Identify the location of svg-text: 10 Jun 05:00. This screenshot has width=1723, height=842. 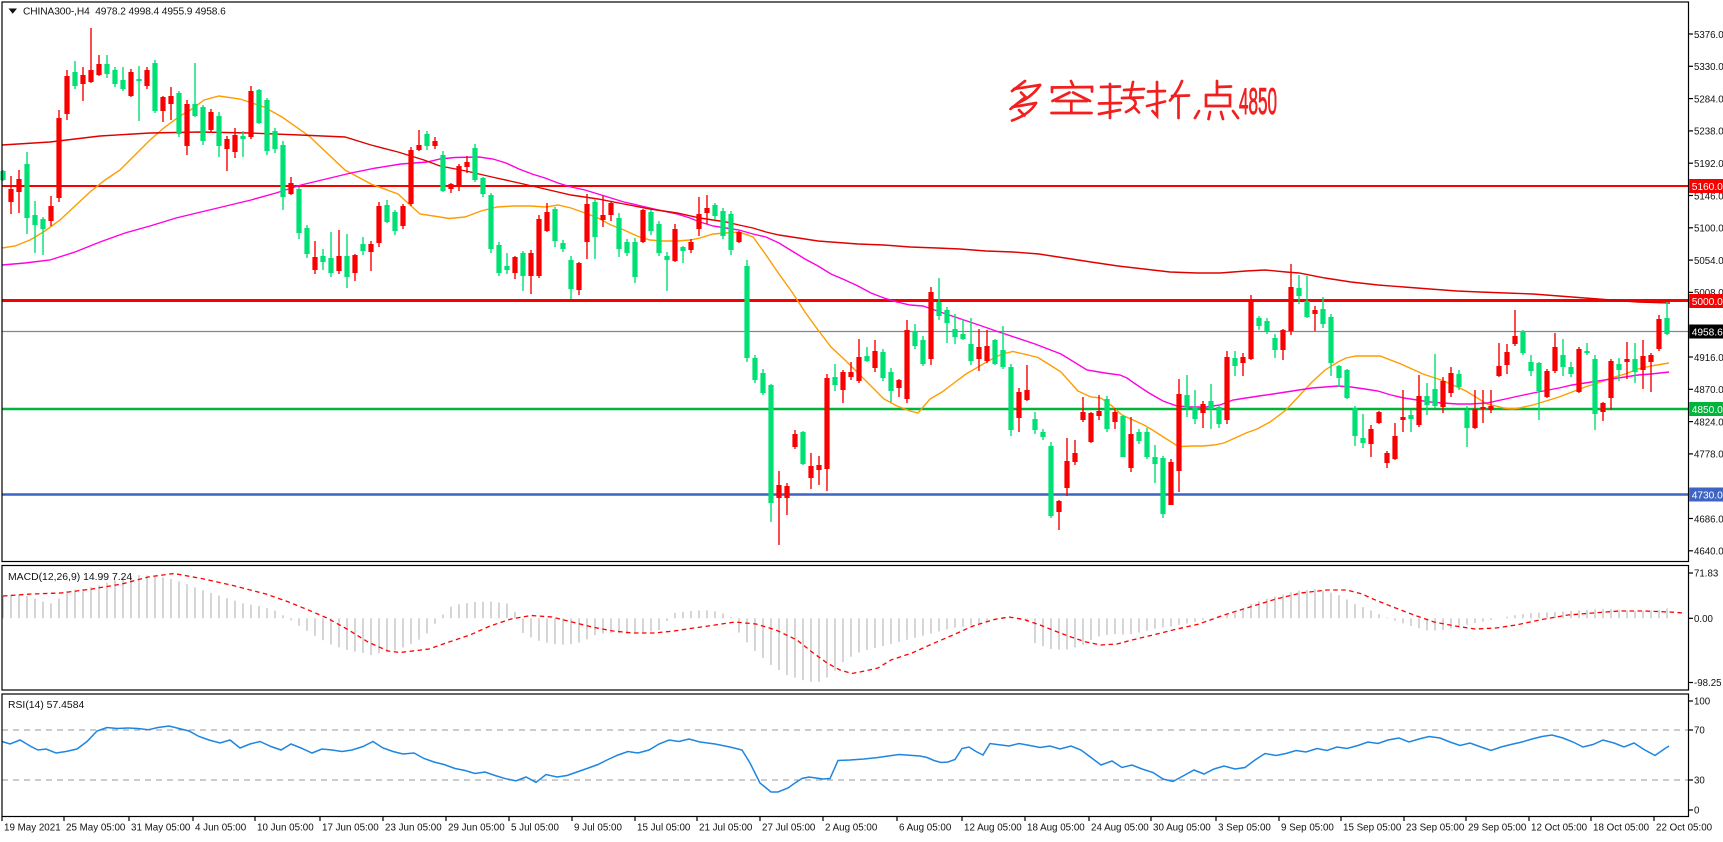
(285, 828).